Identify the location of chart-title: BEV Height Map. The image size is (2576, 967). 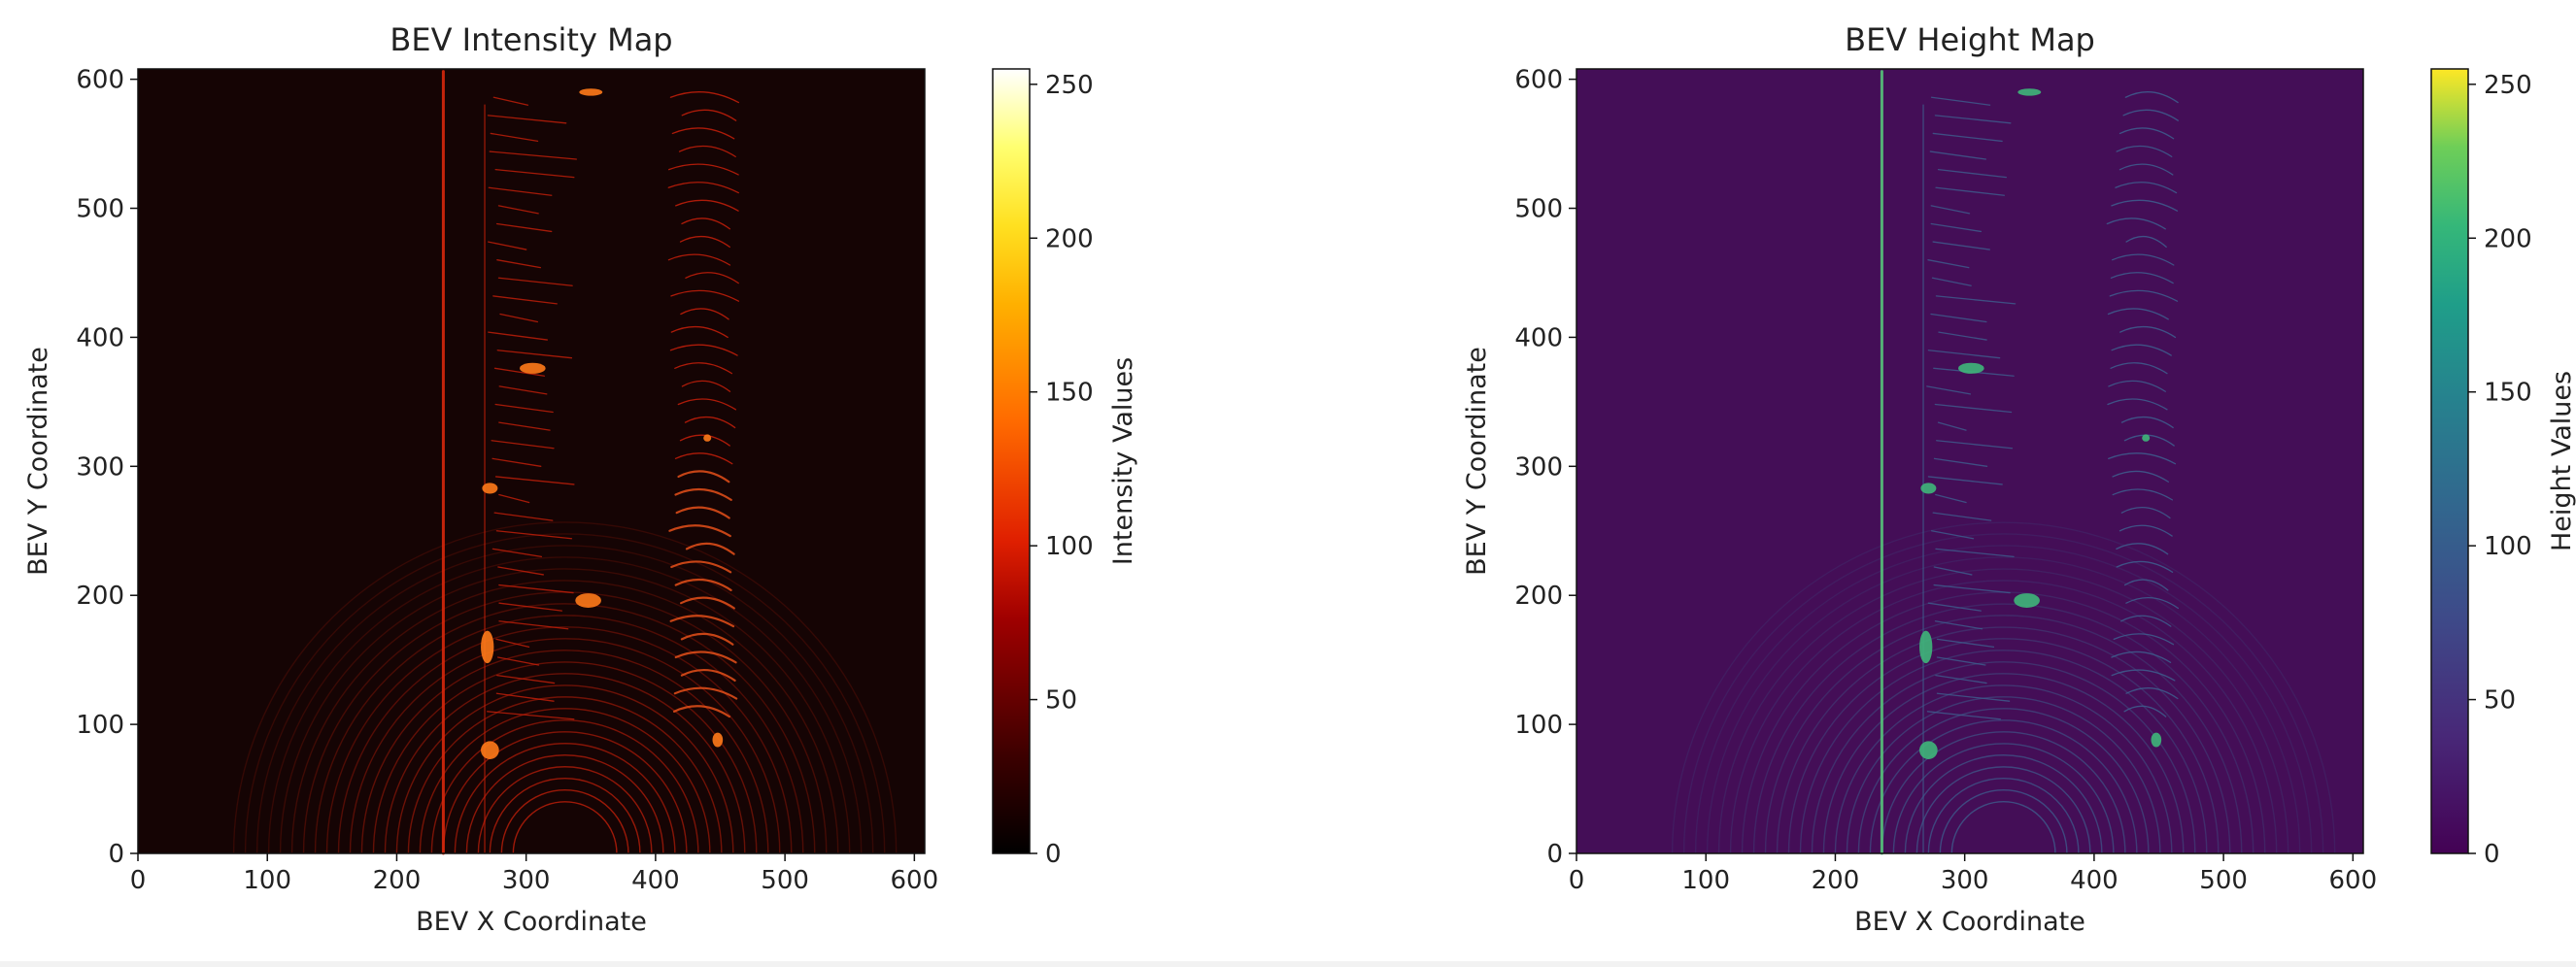
(1970, 39).